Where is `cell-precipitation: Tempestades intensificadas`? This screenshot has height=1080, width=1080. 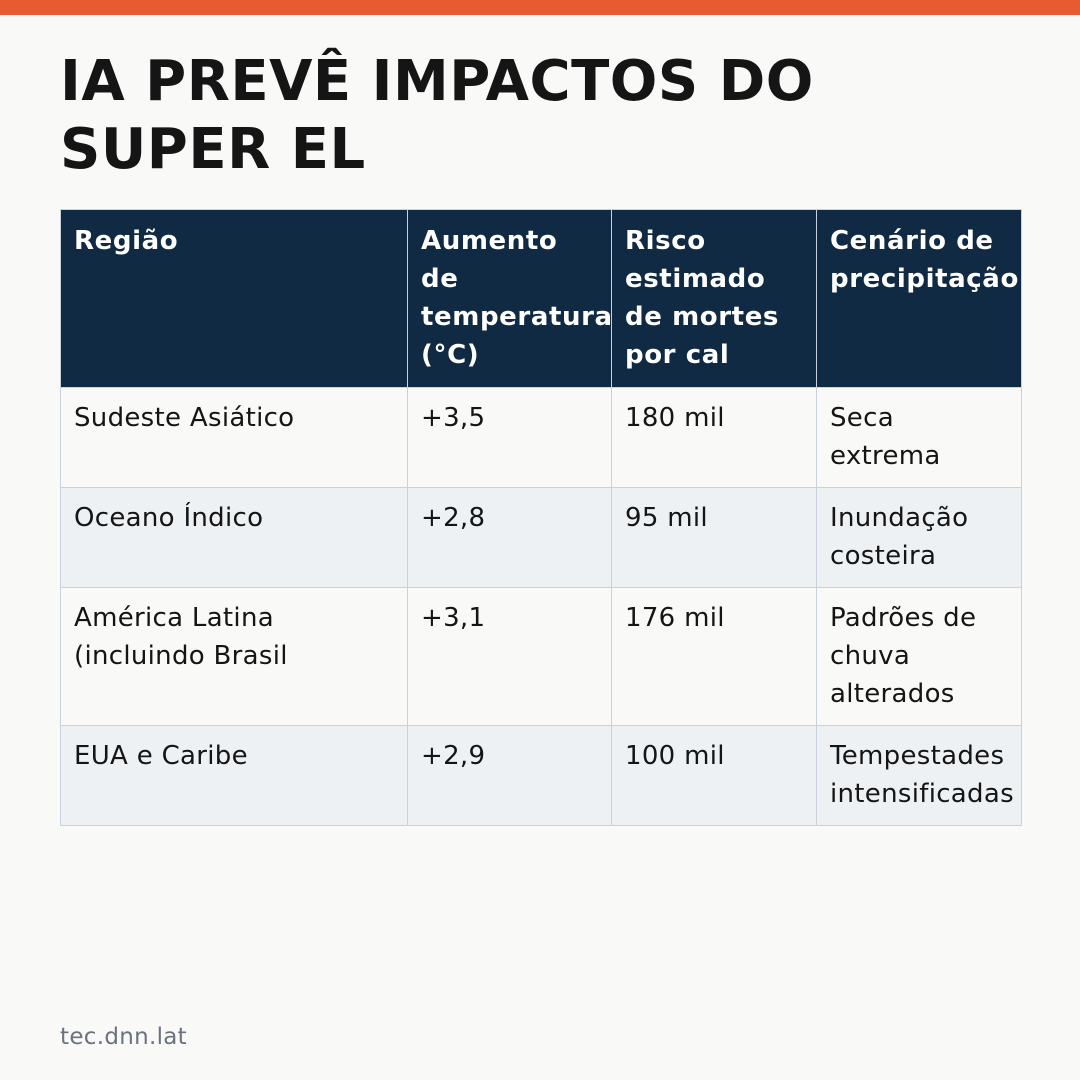
cell-precipitation: Tempestades intensificadas is located at coordinates (919, 775).